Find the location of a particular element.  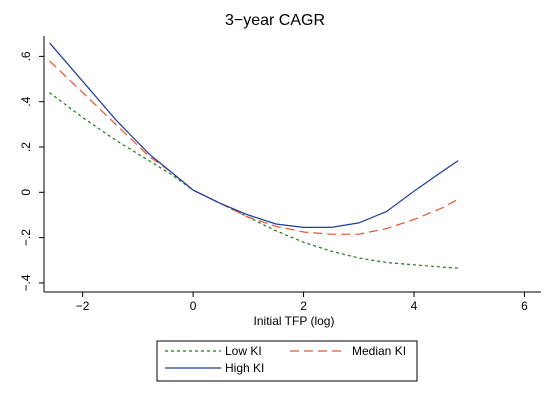

y-tick-label: −.2 is located at coordinates (26, 237).